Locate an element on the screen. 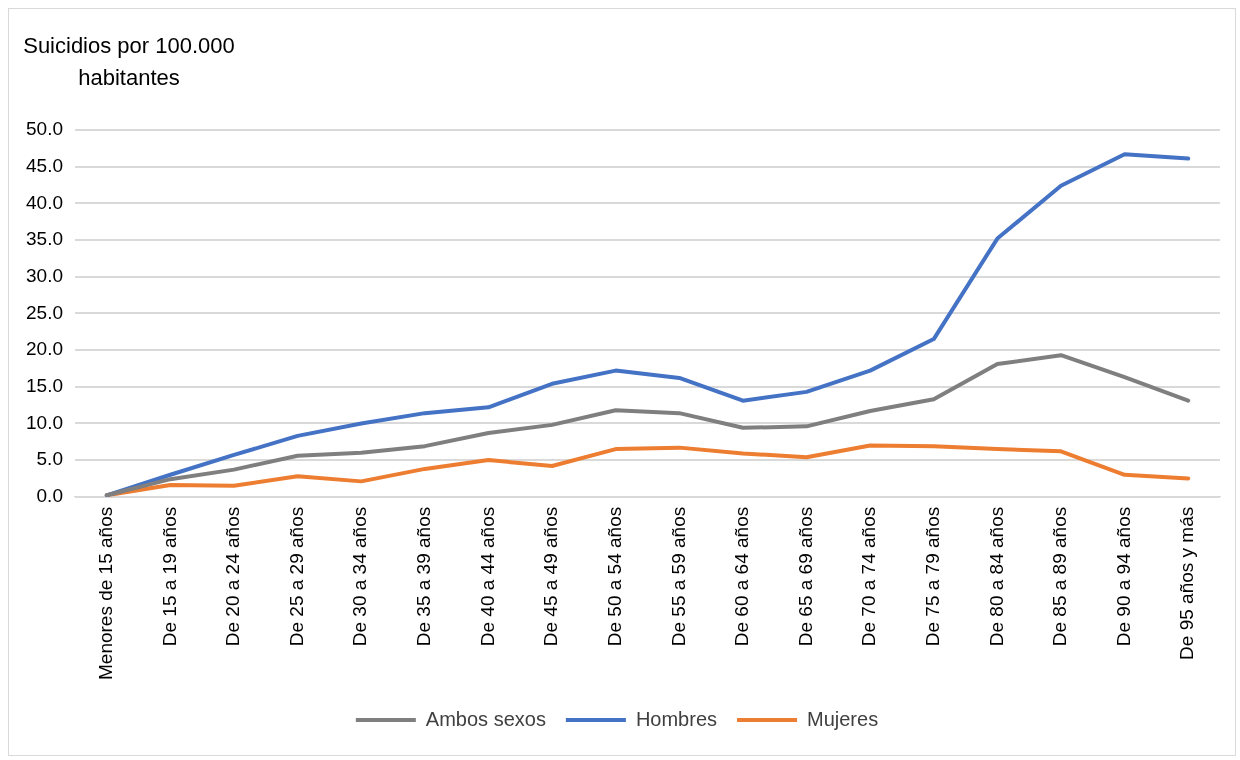 Image resolution: width=1240 pixels, height=760 pixels. x-tick-label: De 50 a 54 años is located at coordinates (614, 576).